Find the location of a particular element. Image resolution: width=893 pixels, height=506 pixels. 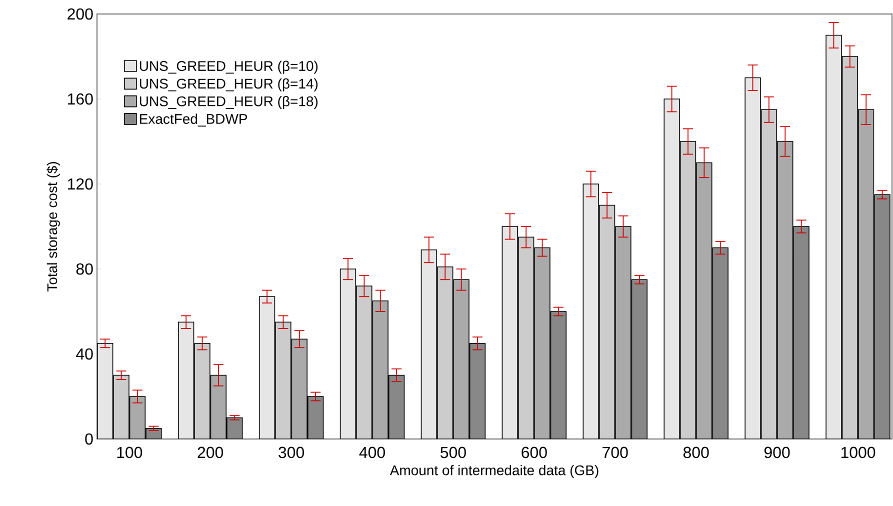

y-tick-label: 80 is located at coordinates (84, 269).